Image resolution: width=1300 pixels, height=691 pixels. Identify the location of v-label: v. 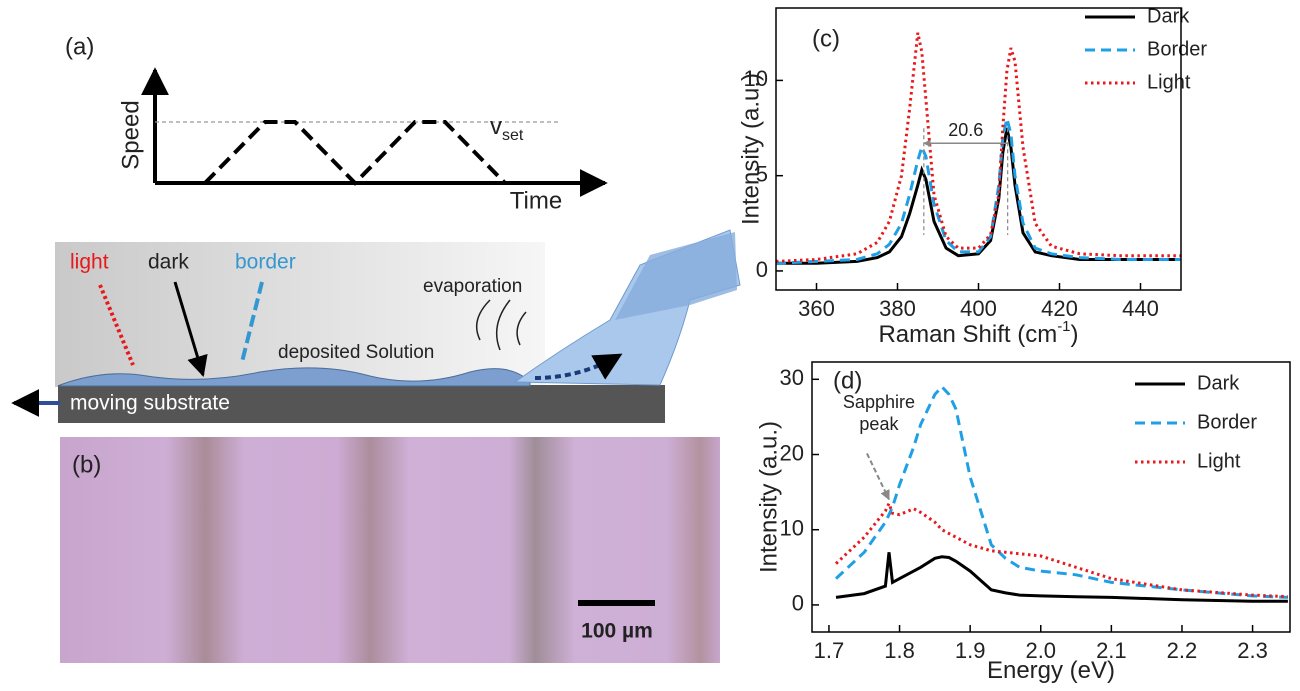
(496, 126).